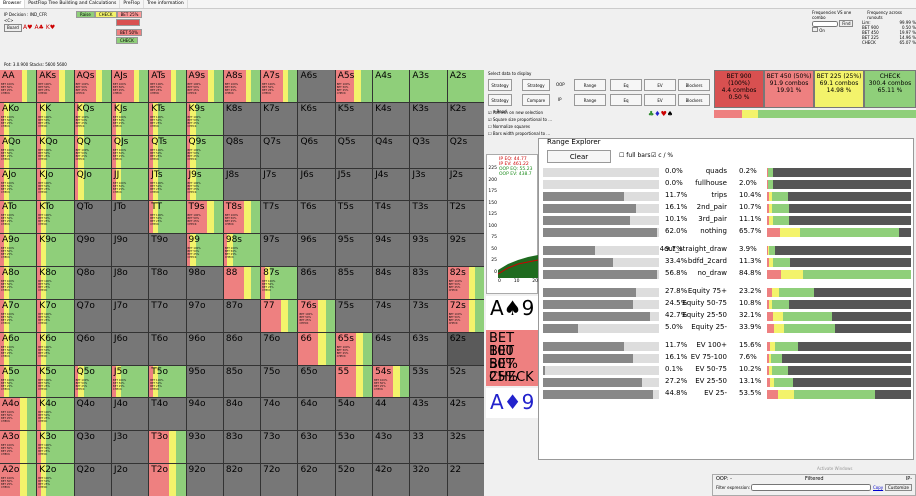 The image size is (916, 496). What do you see at coordinates (890, 89) in the screenshot?
I see `summary-check: CHECK 300.4 combos 65.11 %` at bounding box center [890, 89].